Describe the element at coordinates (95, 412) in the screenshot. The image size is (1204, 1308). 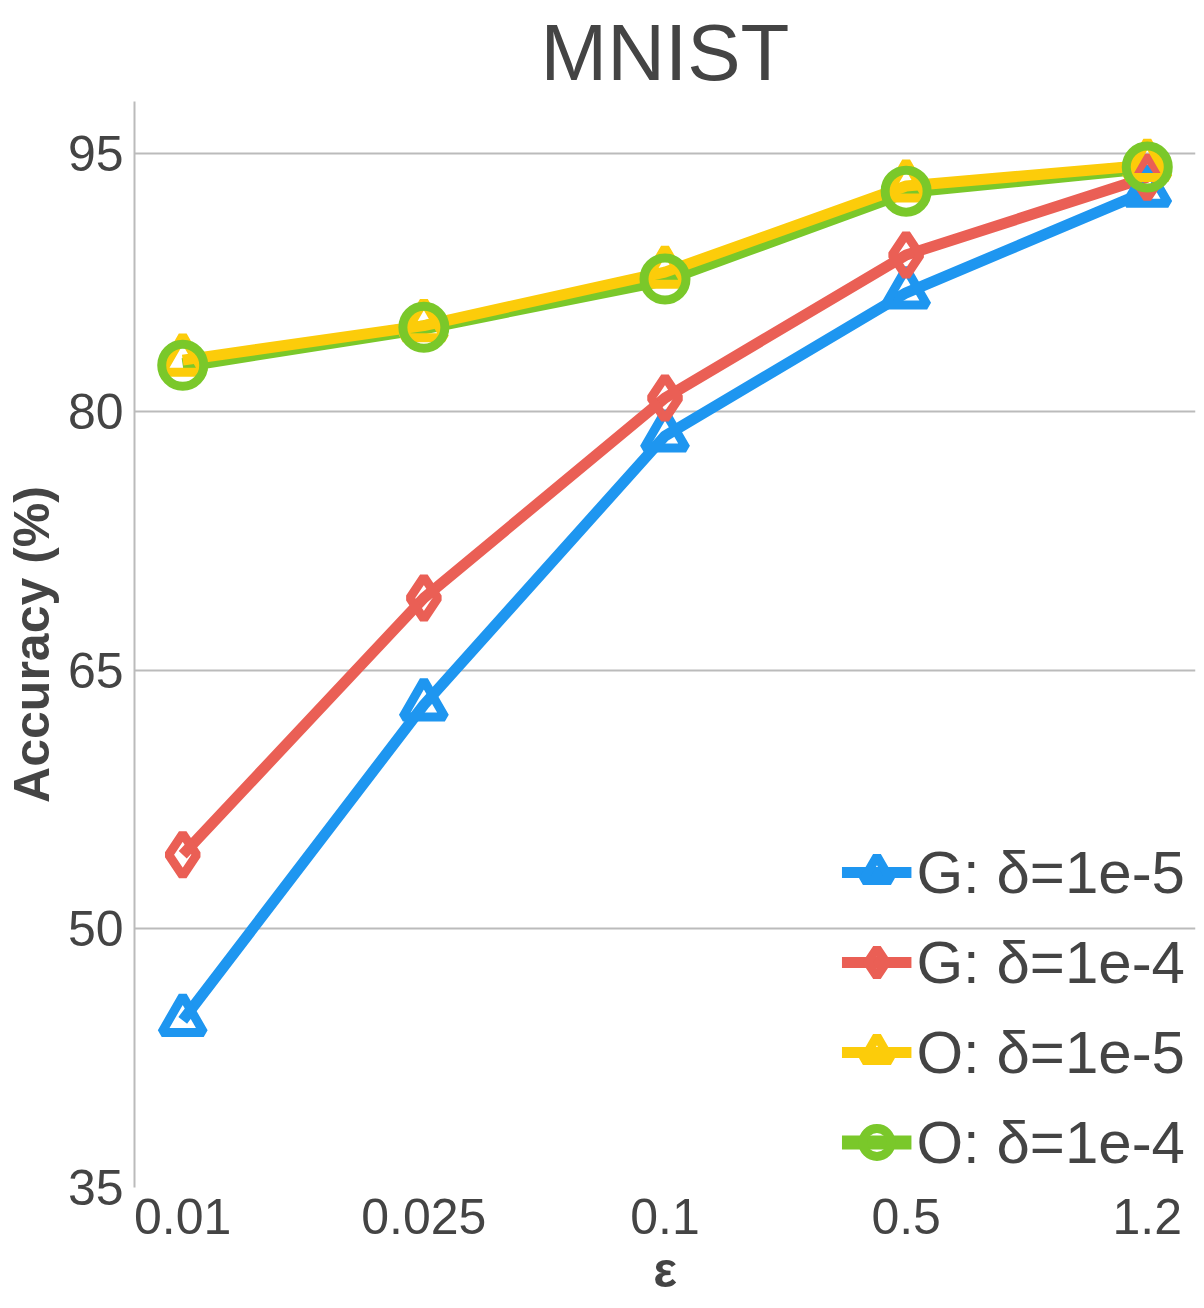
I see `y-tick-label: 80` at that location.